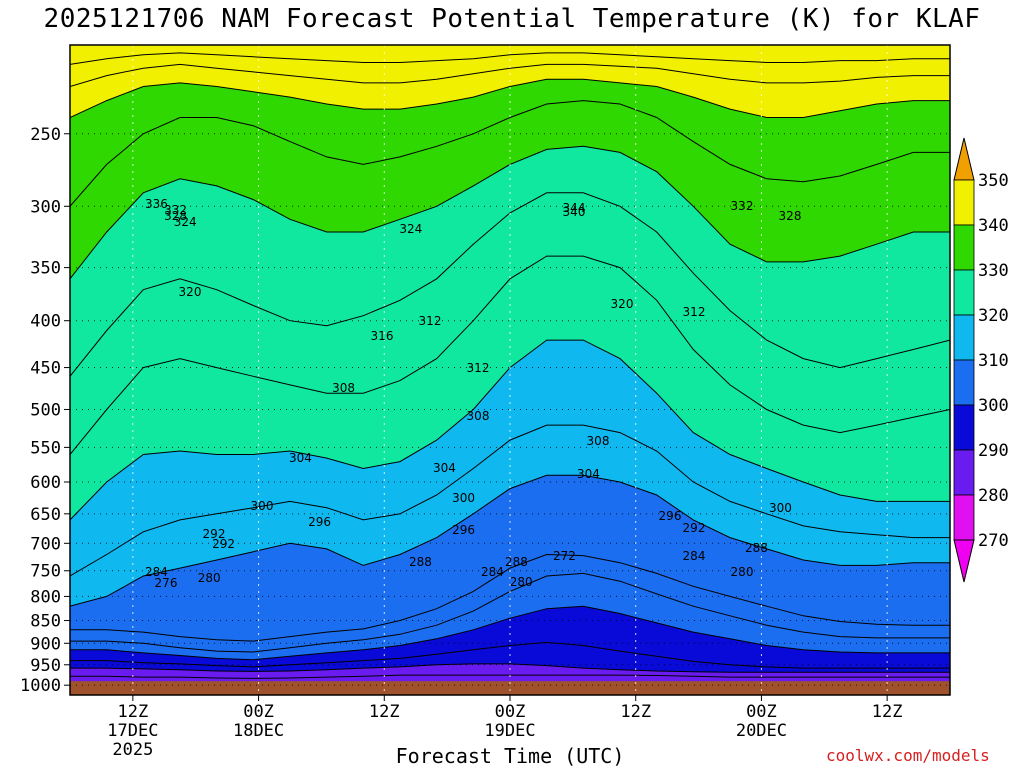 The height and width of the screenshot is (768, 1024). Describe the element at coordinates (45, 448) in the screenshot. I see `y-tick-label: 550` at that location.